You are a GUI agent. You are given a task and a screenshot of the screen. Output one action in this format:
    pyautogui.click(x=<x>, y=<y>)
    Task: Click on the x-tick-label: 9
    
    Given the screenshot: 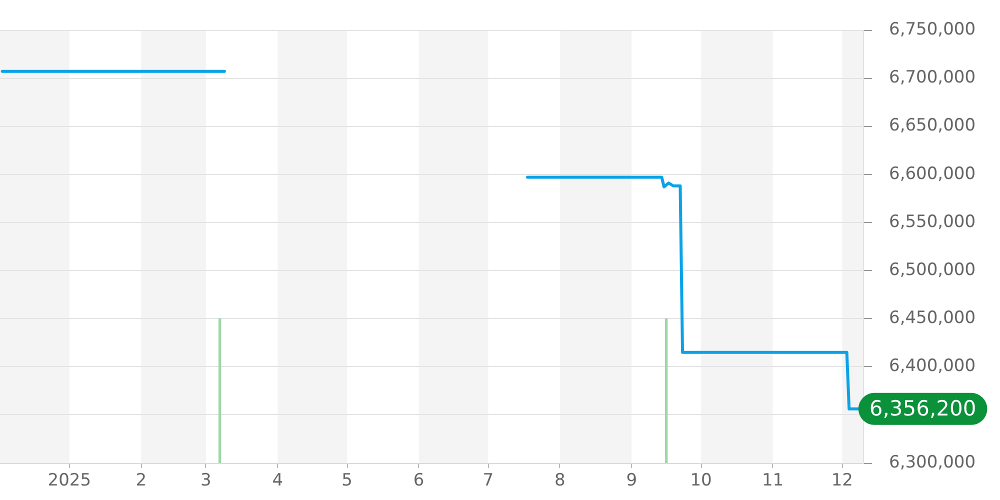 What is the action you would take?
    pyautogui.click(x=632, y=480)
    